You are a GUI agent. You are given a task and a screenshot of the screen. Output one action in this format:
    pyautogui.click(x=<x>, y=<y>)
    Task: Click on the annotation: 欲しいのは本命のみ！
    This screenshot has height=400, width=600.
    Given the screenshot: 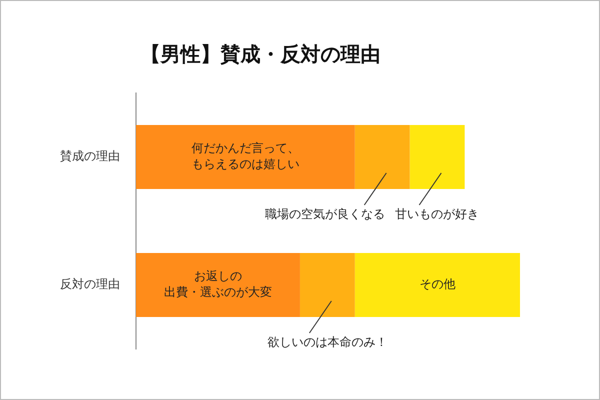 What is the action you would take?
    pyautogui.click(x=327, y=342)
    